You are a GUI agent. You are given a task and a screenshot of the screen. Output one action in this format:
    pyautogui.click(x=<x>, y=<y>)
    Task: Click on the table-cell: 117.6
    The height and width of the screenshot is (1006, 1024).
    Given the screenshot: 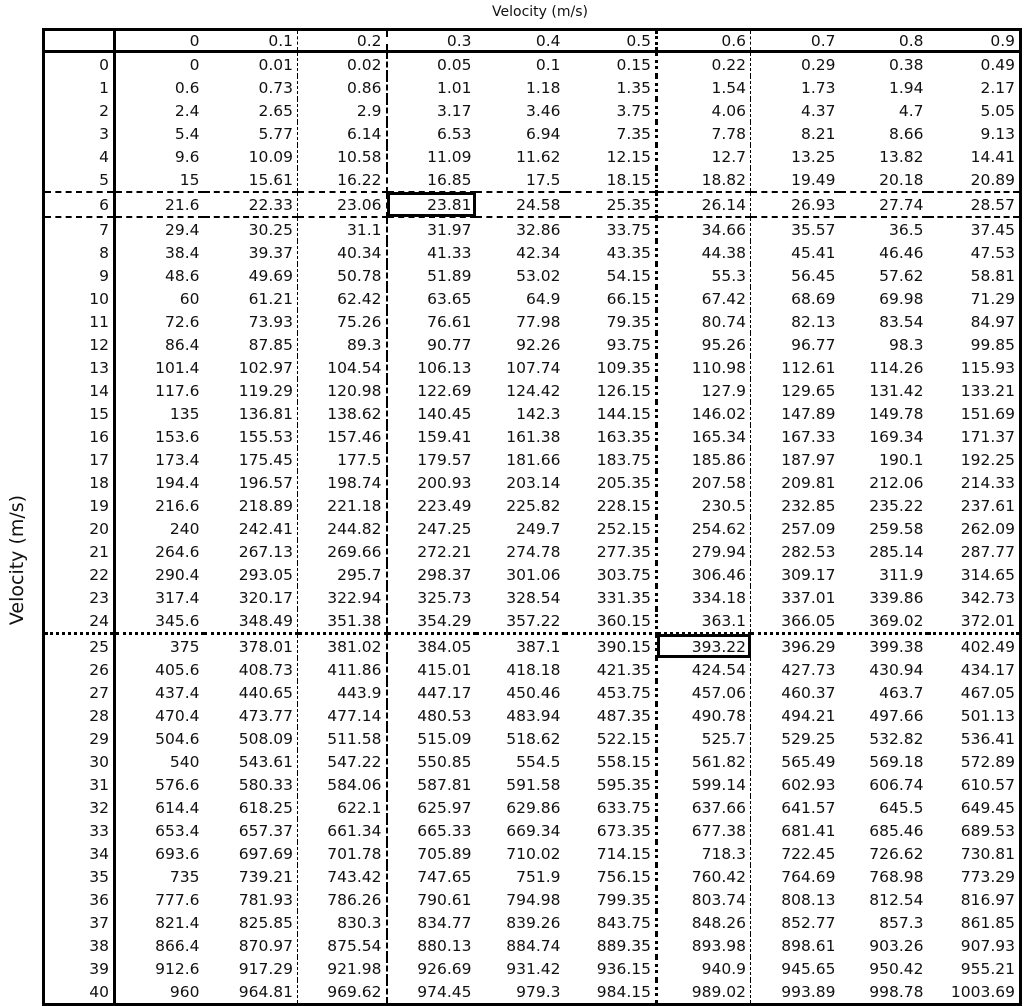 What is the action you would take?
    pyautogui.click(x=177, y=390)
    